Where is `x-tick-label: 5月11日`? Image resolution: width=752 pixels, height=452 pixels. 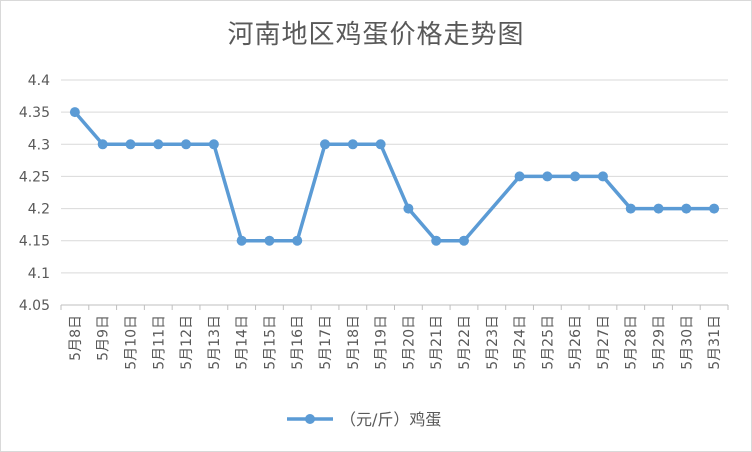
x-tick-label: 5月11日 is located at coordinates (159, 342).